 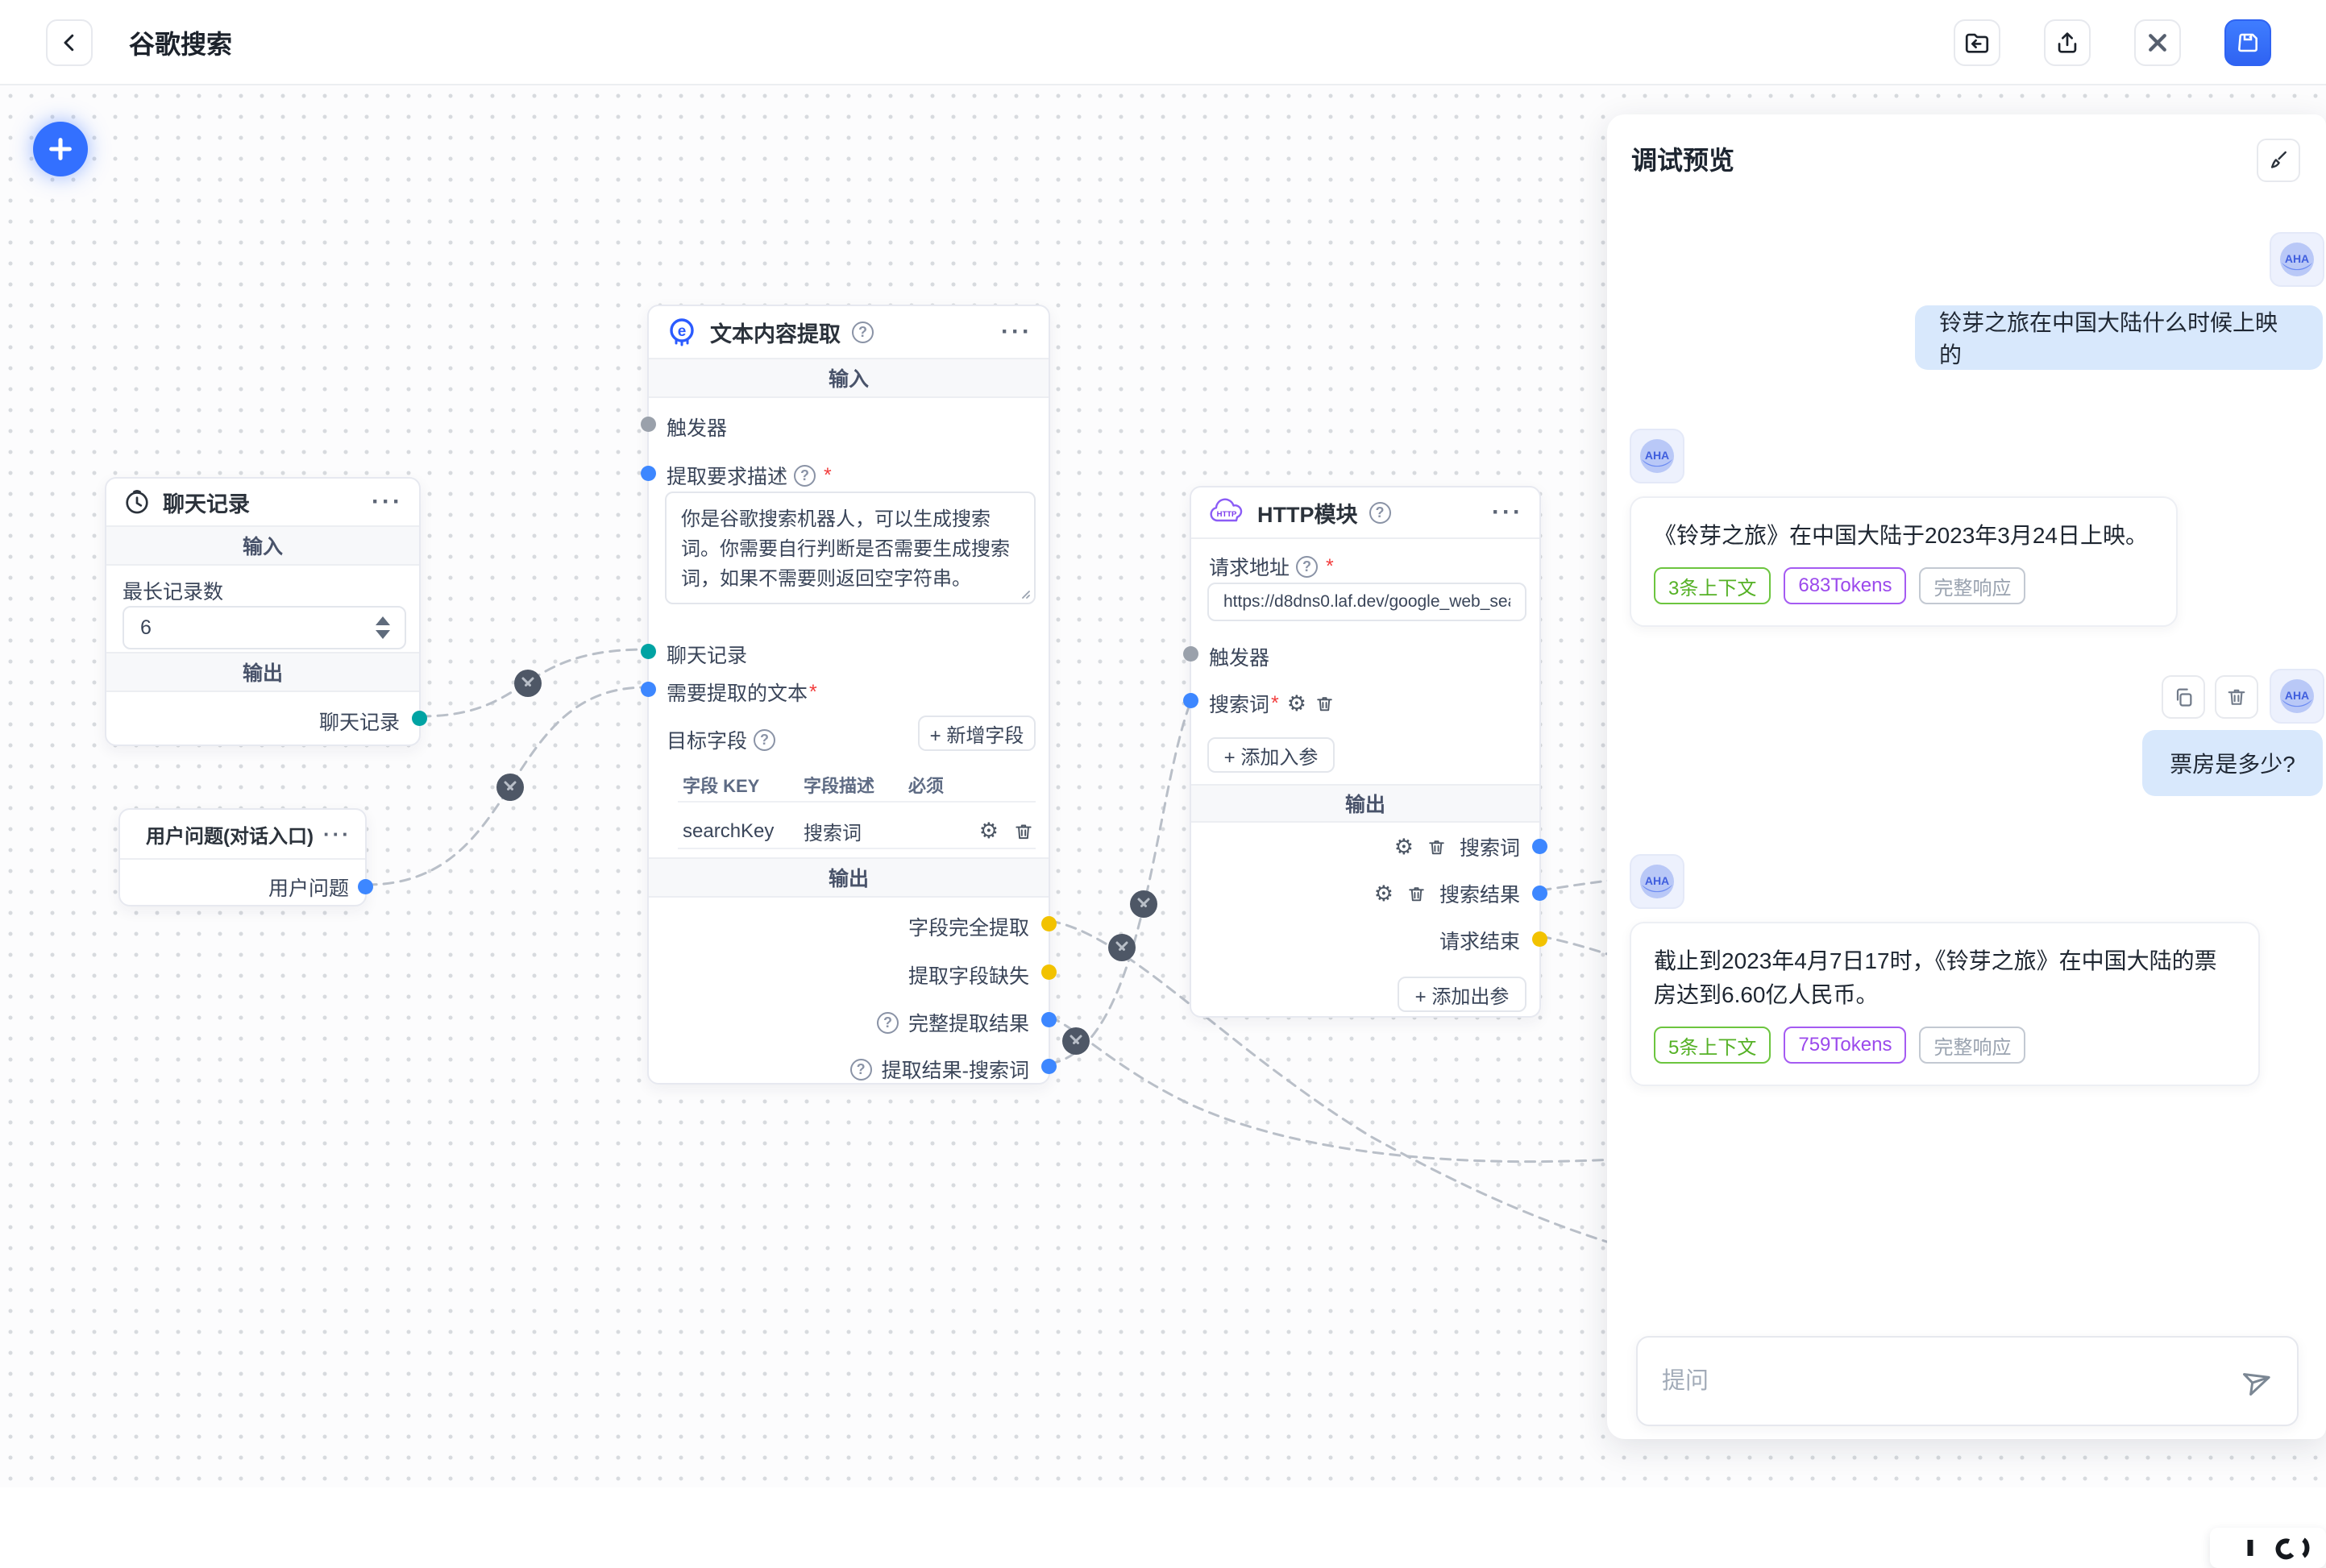 I want to click on handle-text-in, so click(x=648, y=689).